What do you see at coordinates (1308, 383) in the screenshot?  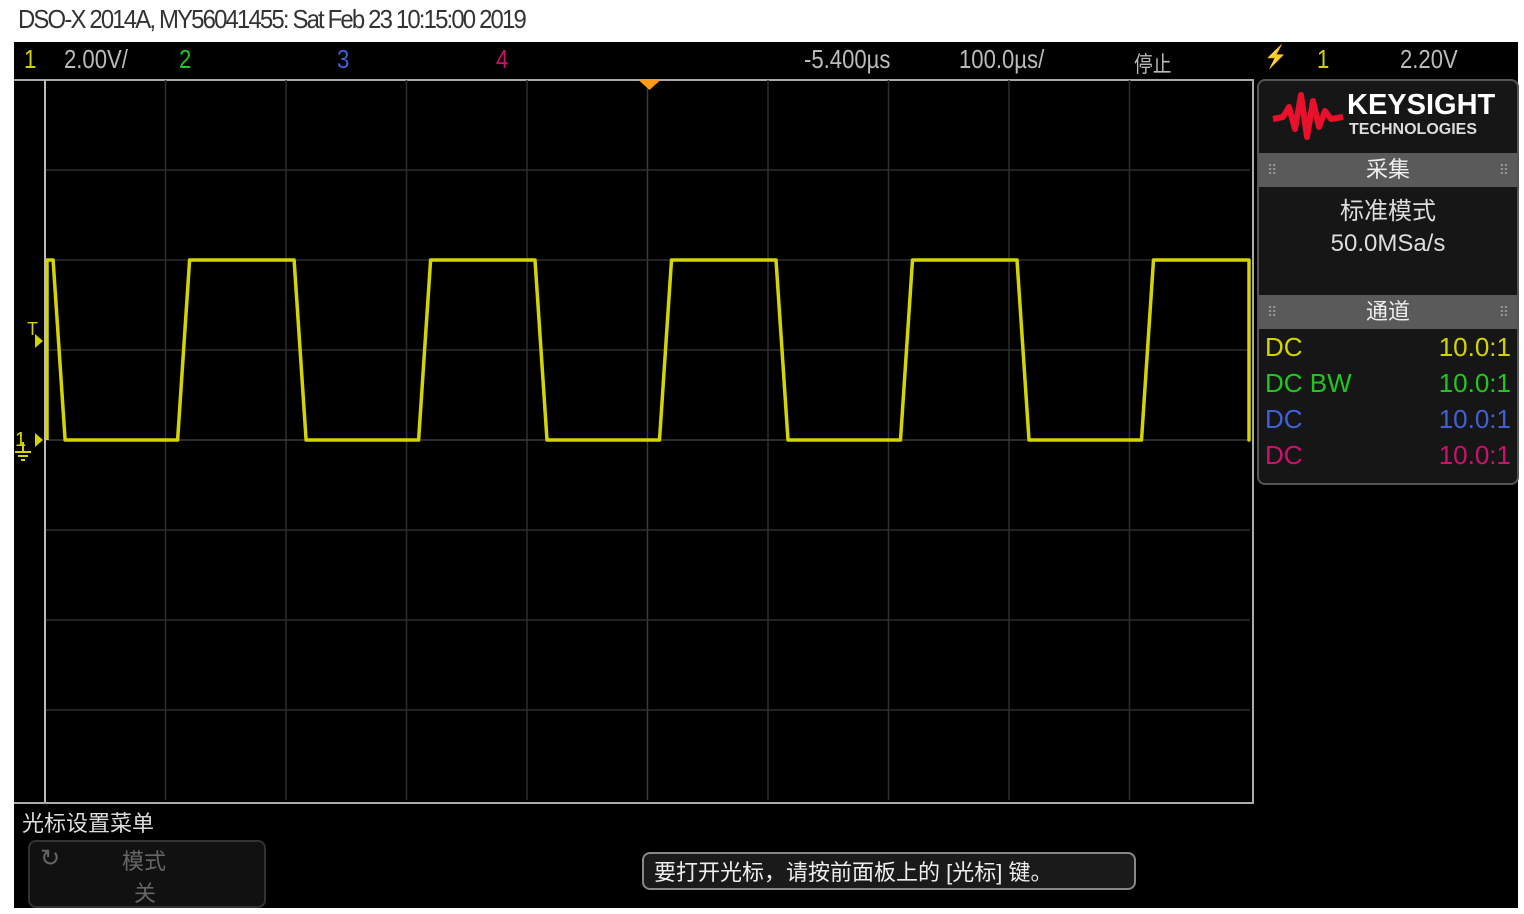 I see `coupling: DC BW` at bounding box center [1308, 383].